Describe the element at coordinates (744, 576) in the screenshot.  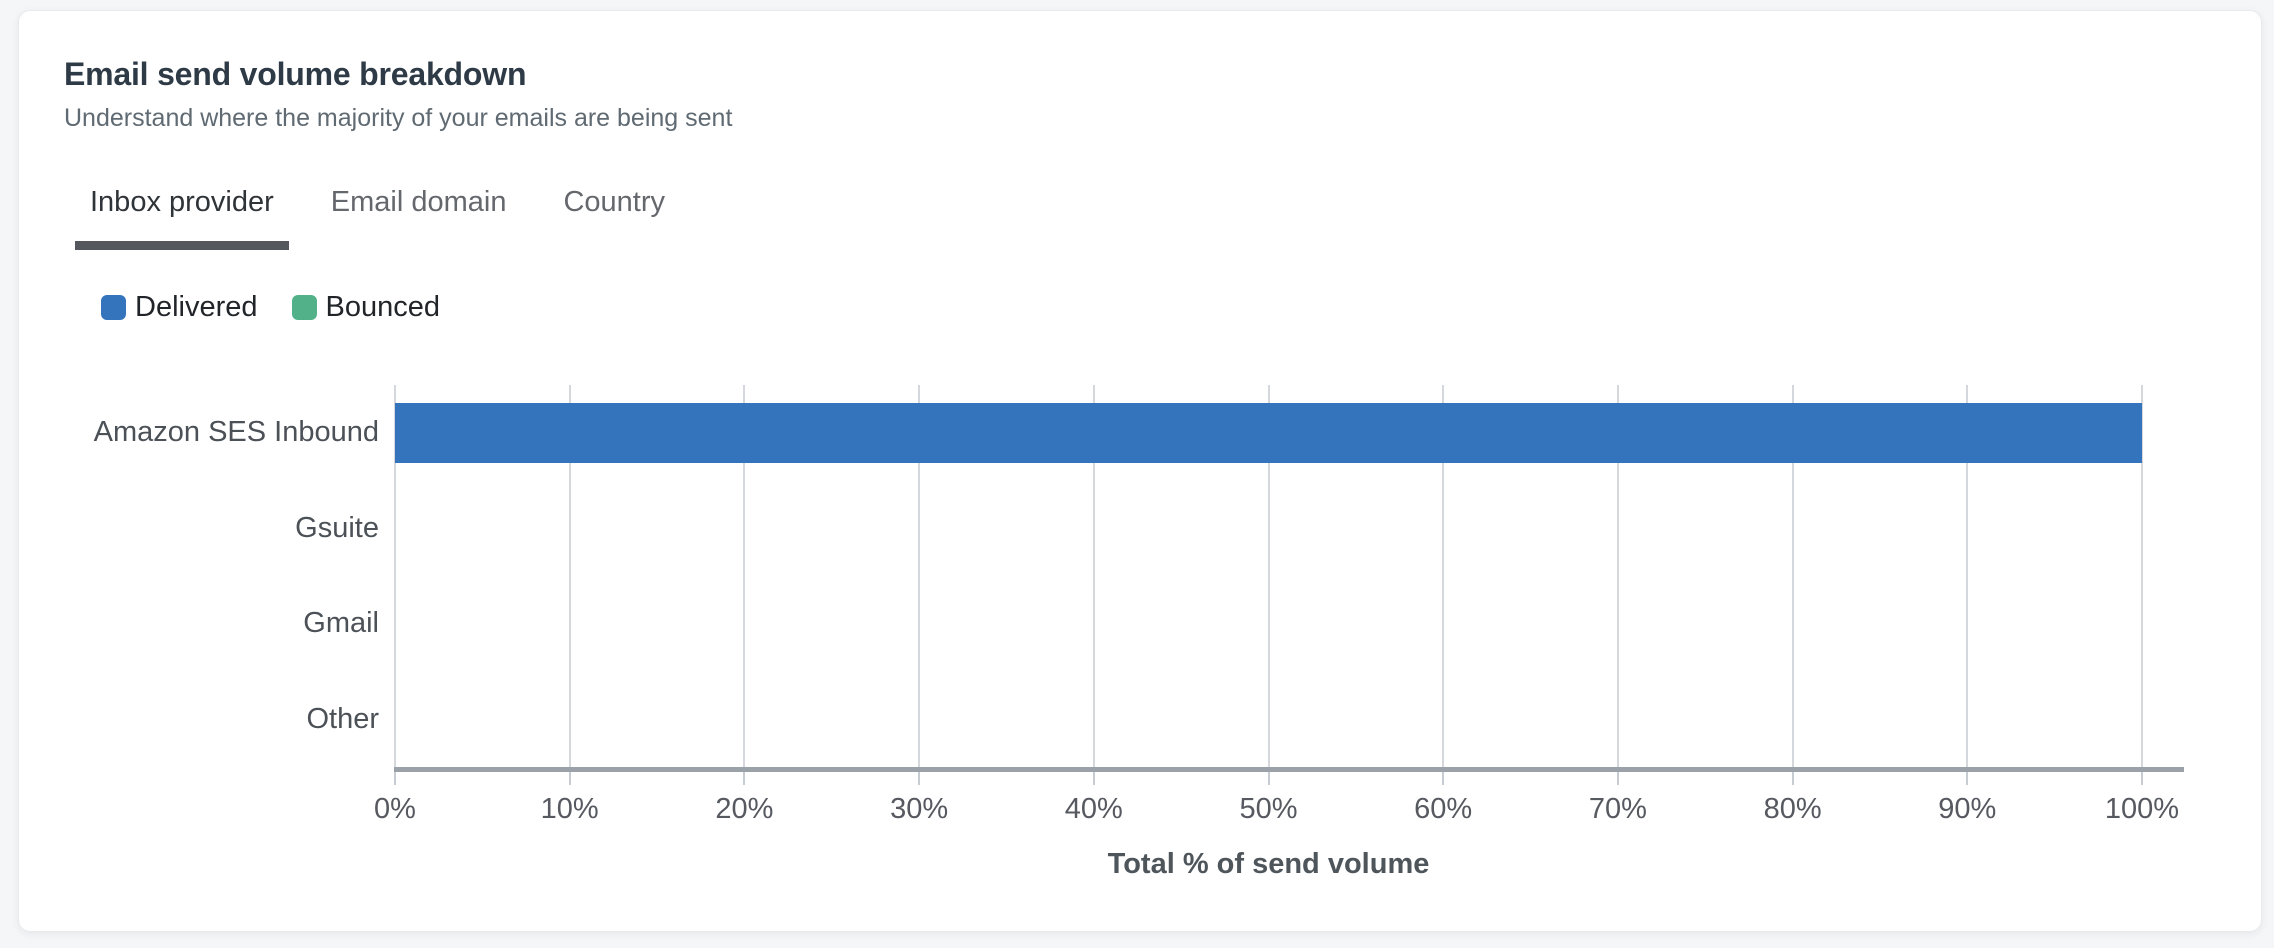
I see `gridline-20%` at that location.